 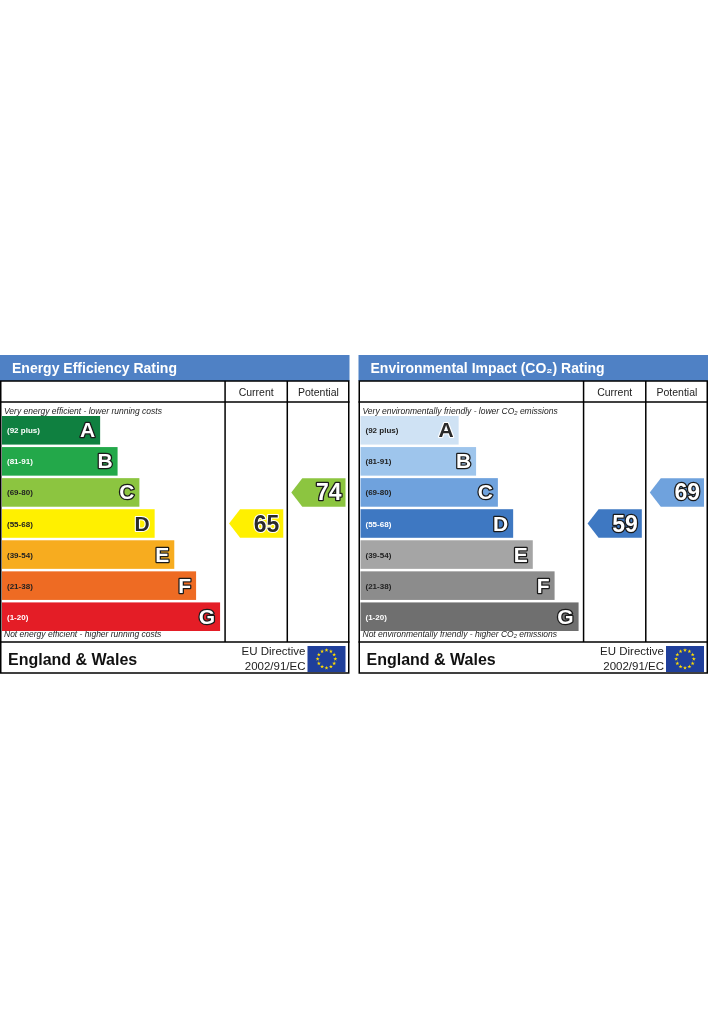 What do you see at coordinates (460, 634) in the screenshot?
I see `annotation: Not environmentally friendly - higher CO₂ emissions` at bounding box center [460, 634].